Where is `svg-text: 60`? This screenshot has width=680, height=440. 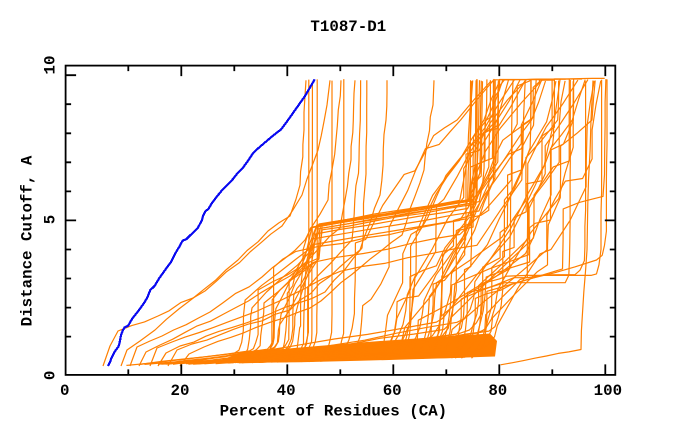 svg-text: 60 is located at coordinates (392, 391).